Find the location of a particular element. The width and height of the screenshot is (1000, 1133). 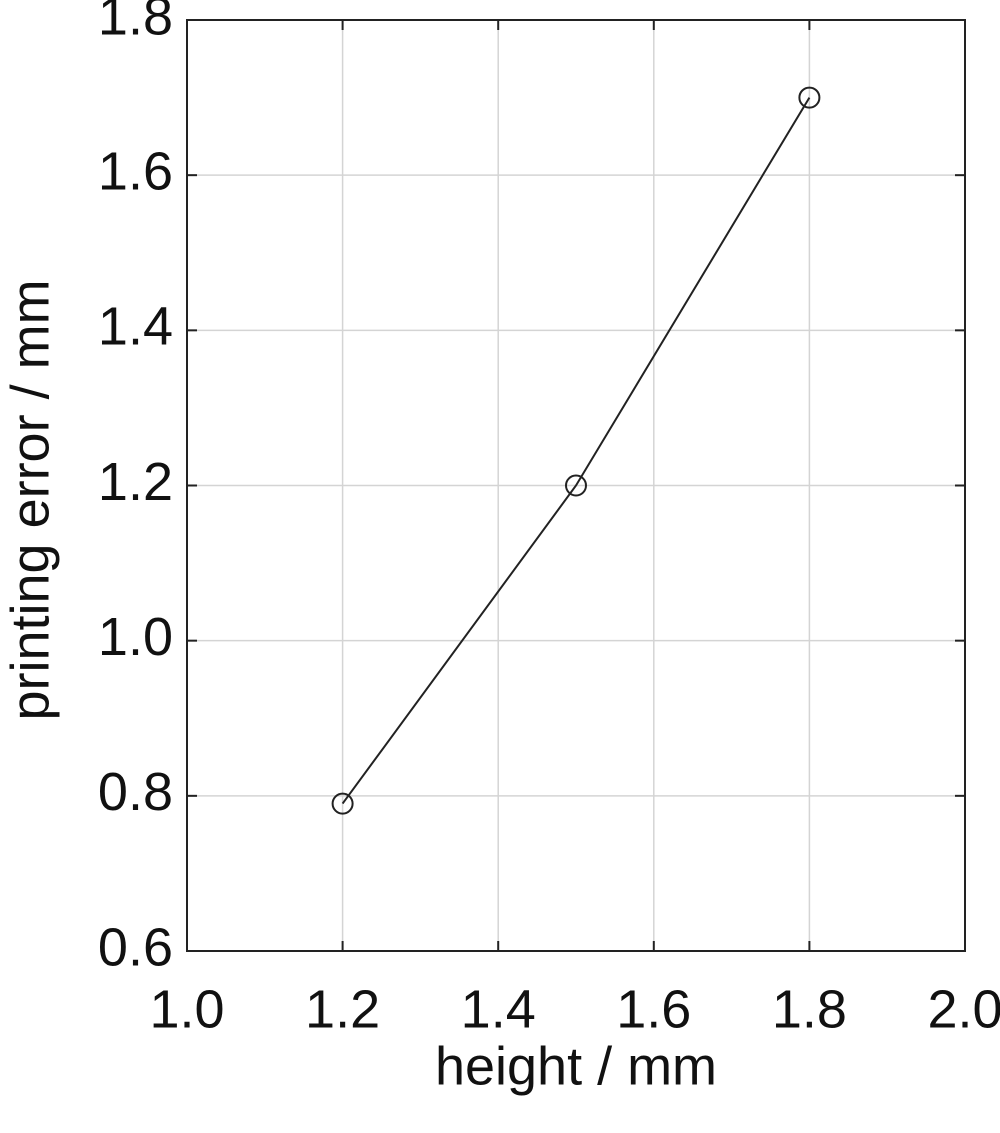

x-tick-label: 1.0 is located at coordinates (186, 1009).